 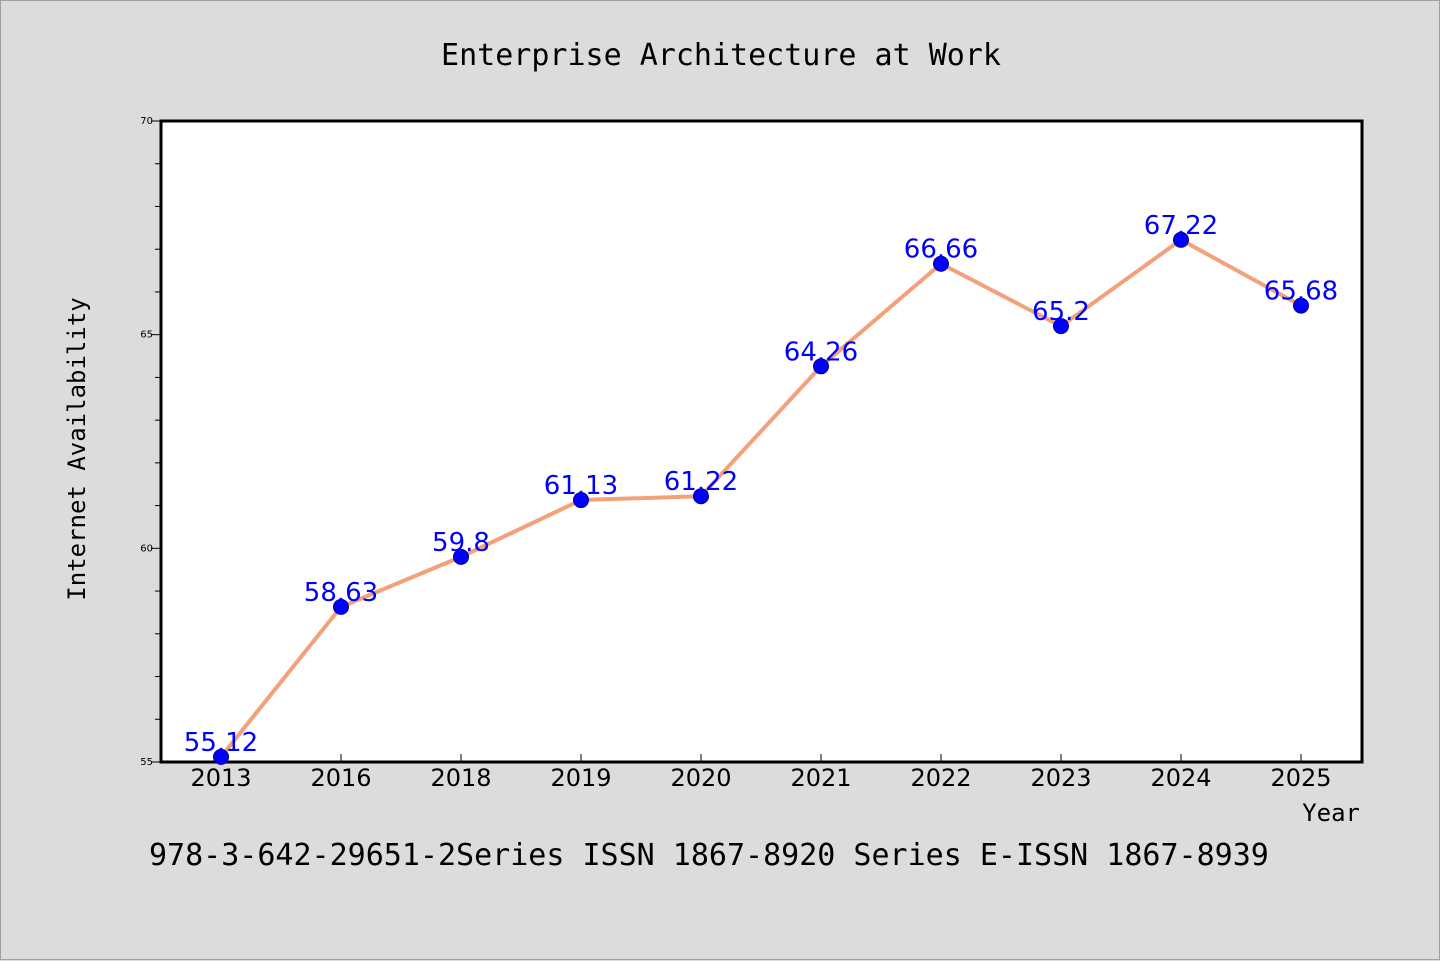 What do you see at coordinates (721, 55) in the screenshot?
I see `chart-title: Enterprise Architecture at Work` at bounding box center [721, 55].